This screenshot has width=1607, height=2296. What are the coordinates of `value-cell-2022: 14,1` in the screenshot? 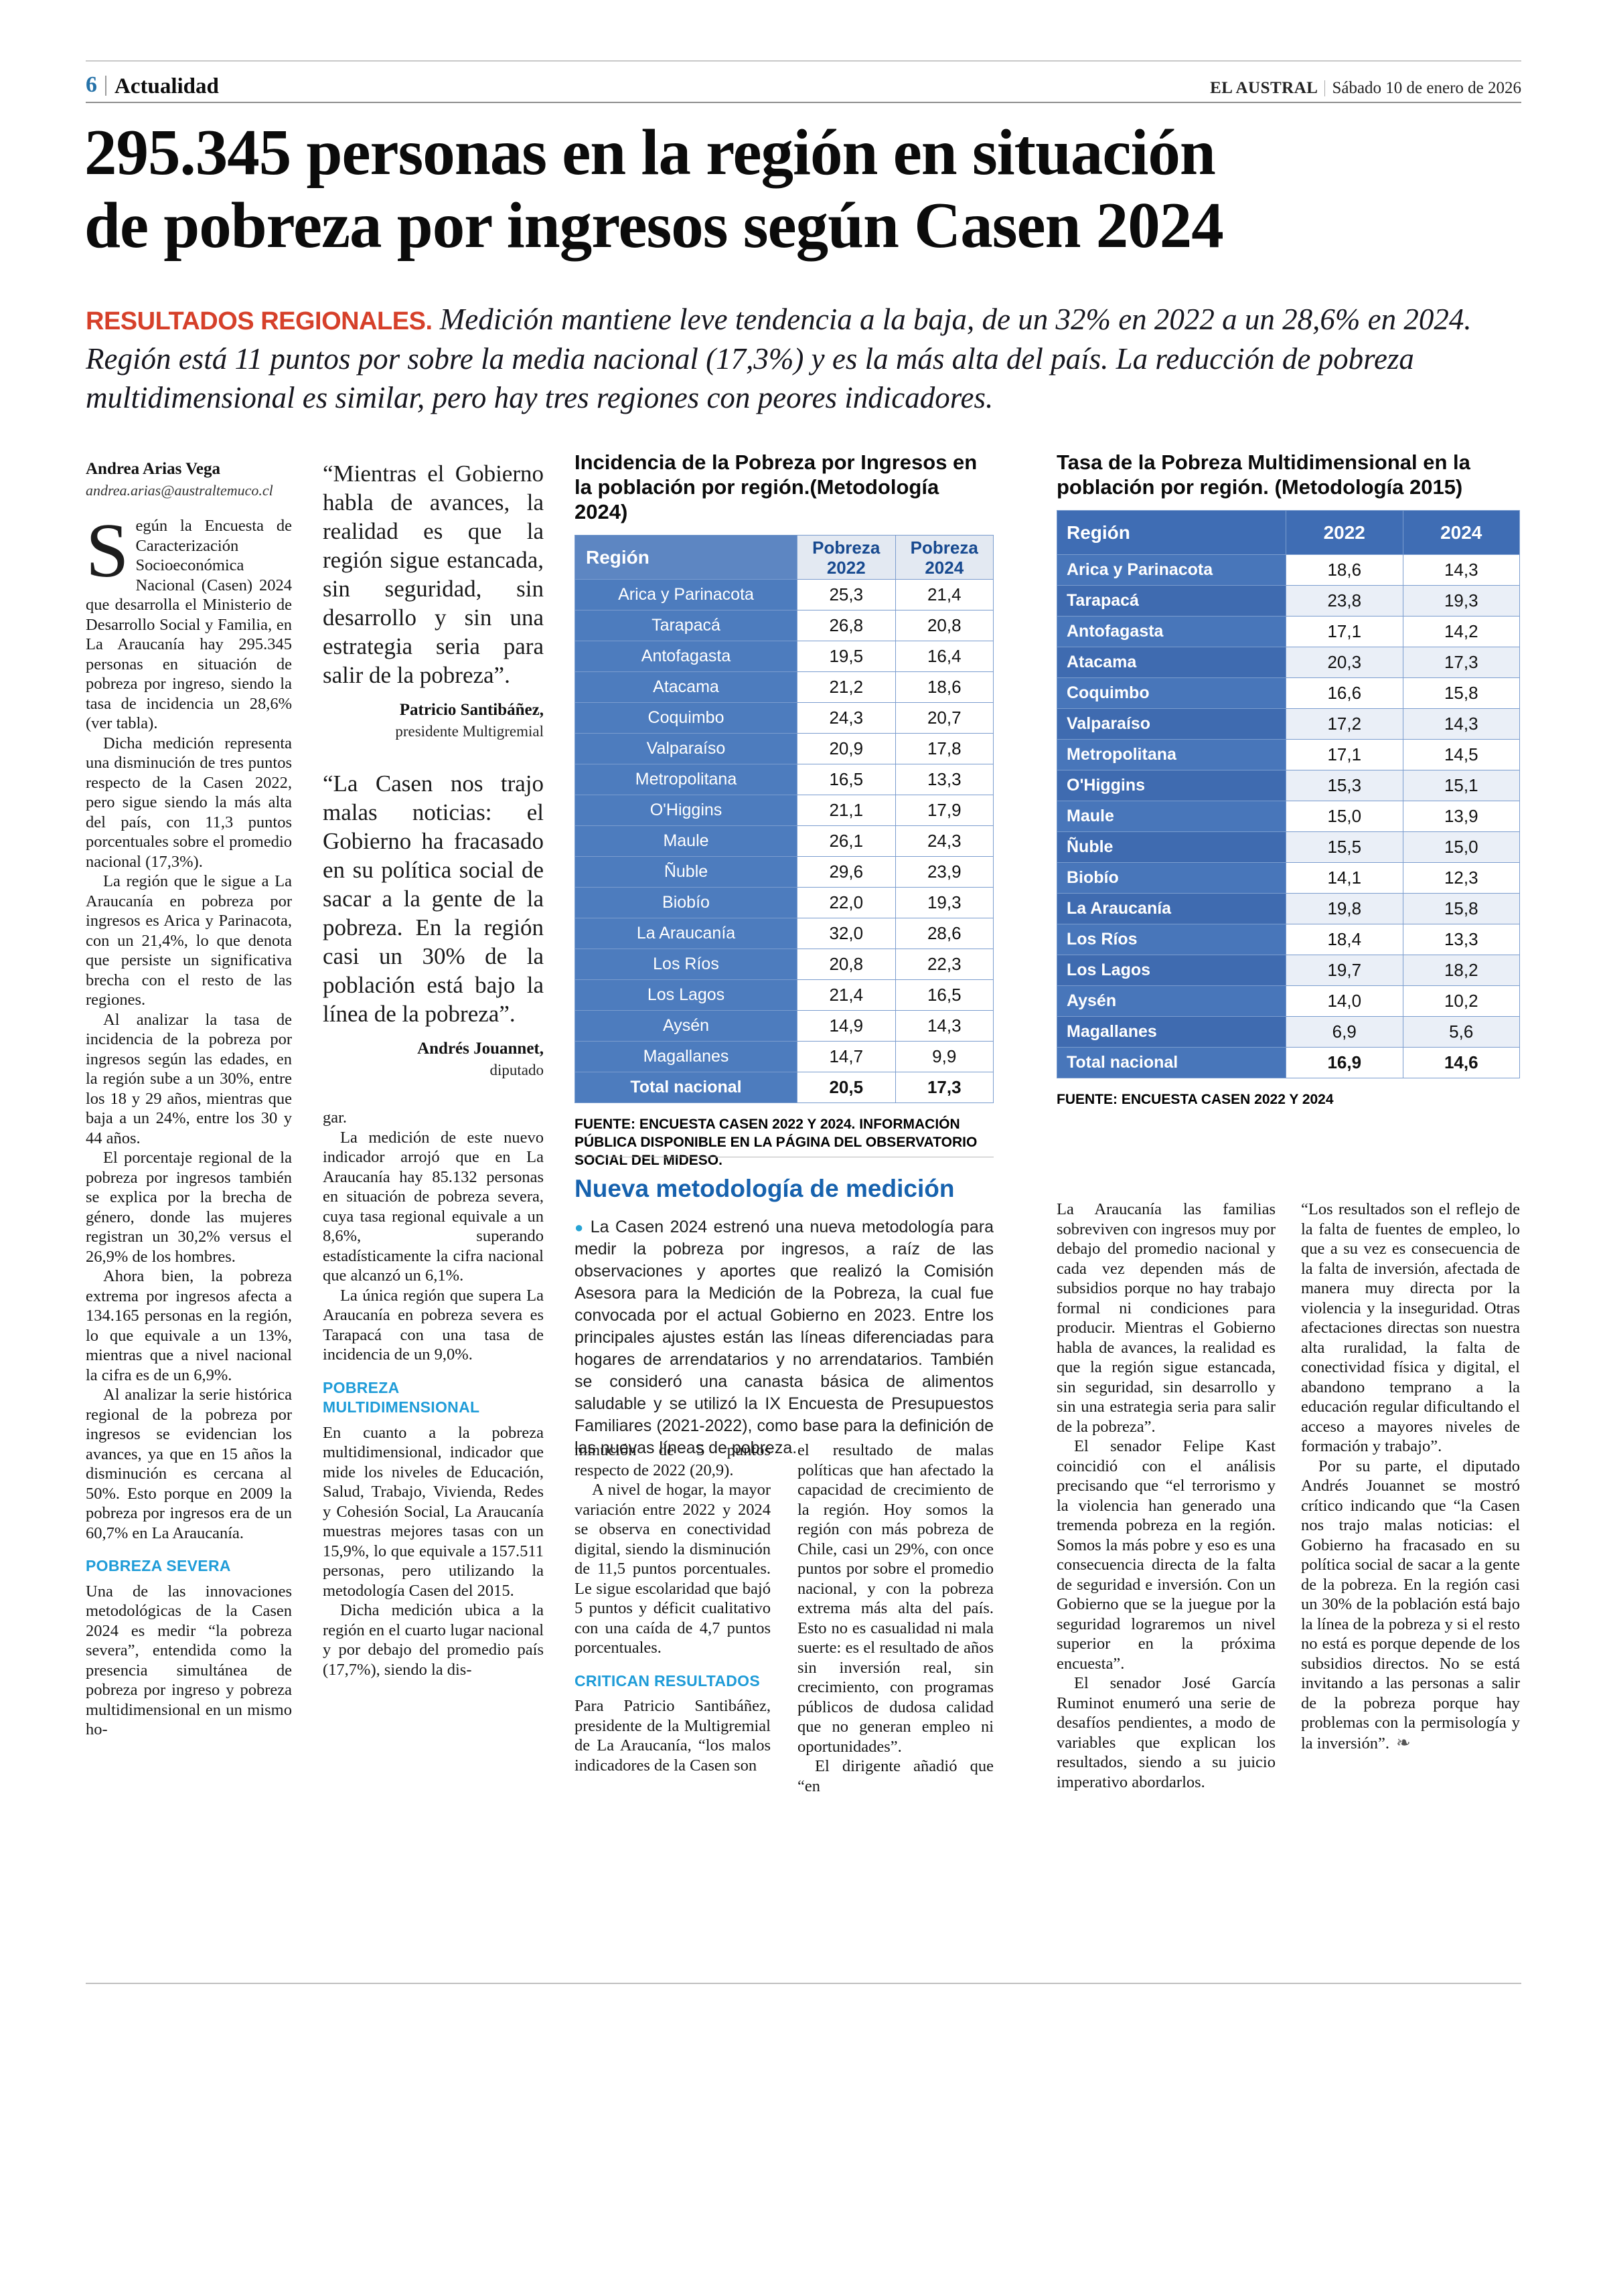 It's located at (1344, 878).